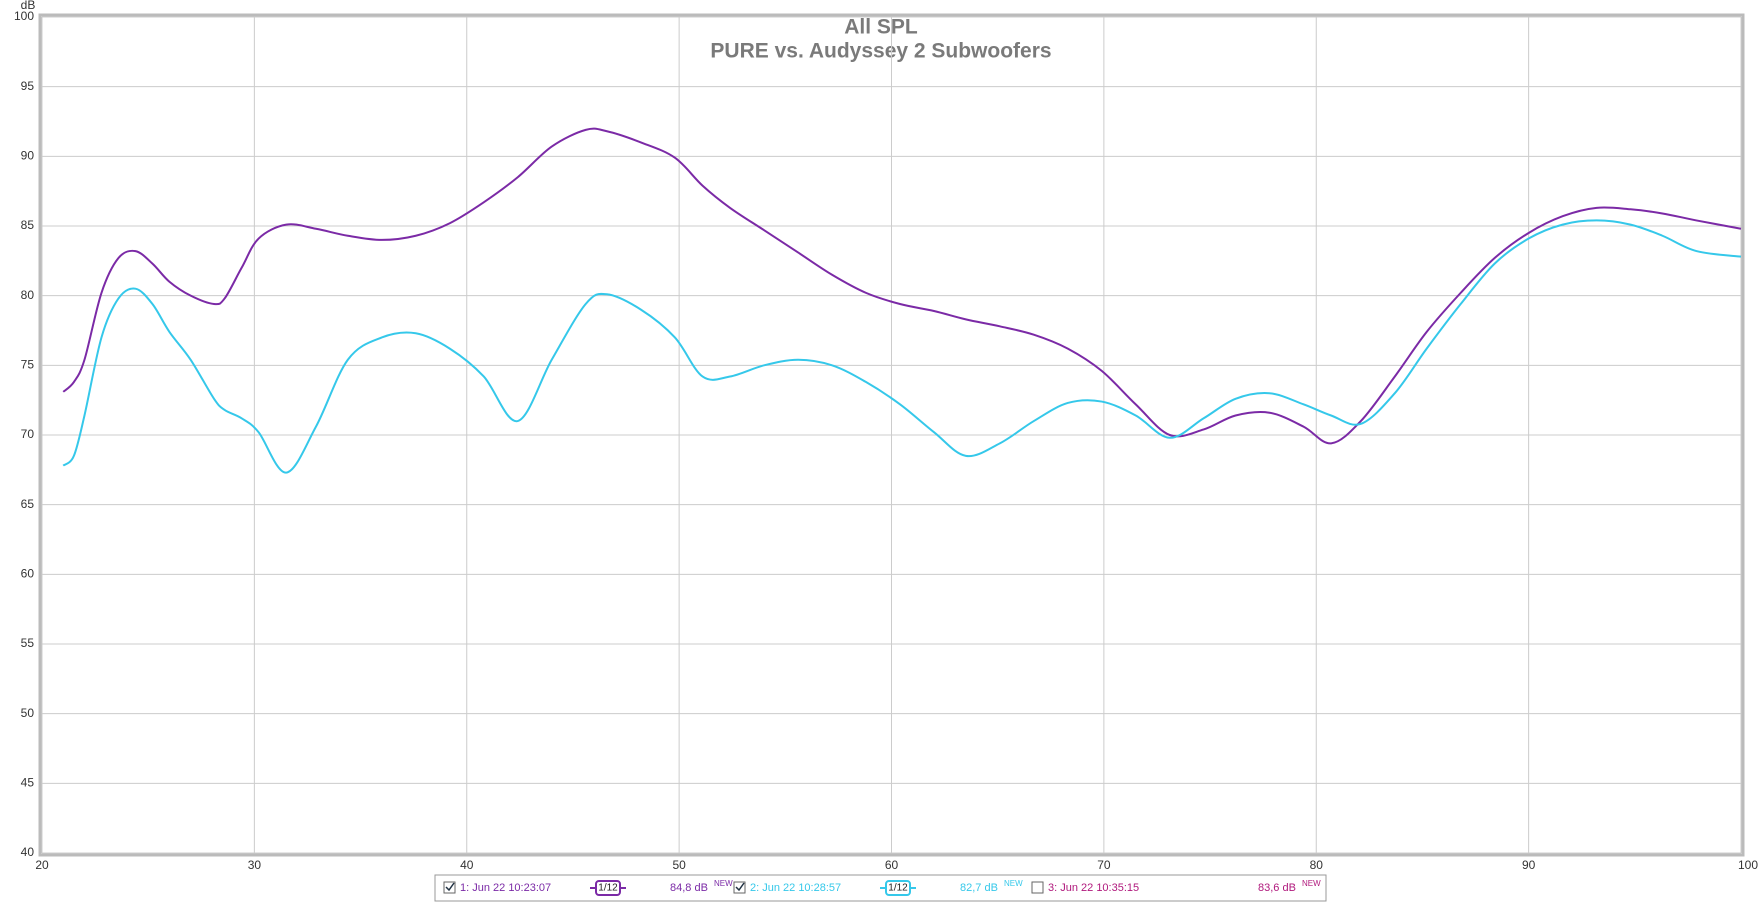 The height and width of the screenshot is (907, 1762). I want to click on x-tick-label: 30, so click(255, 865).